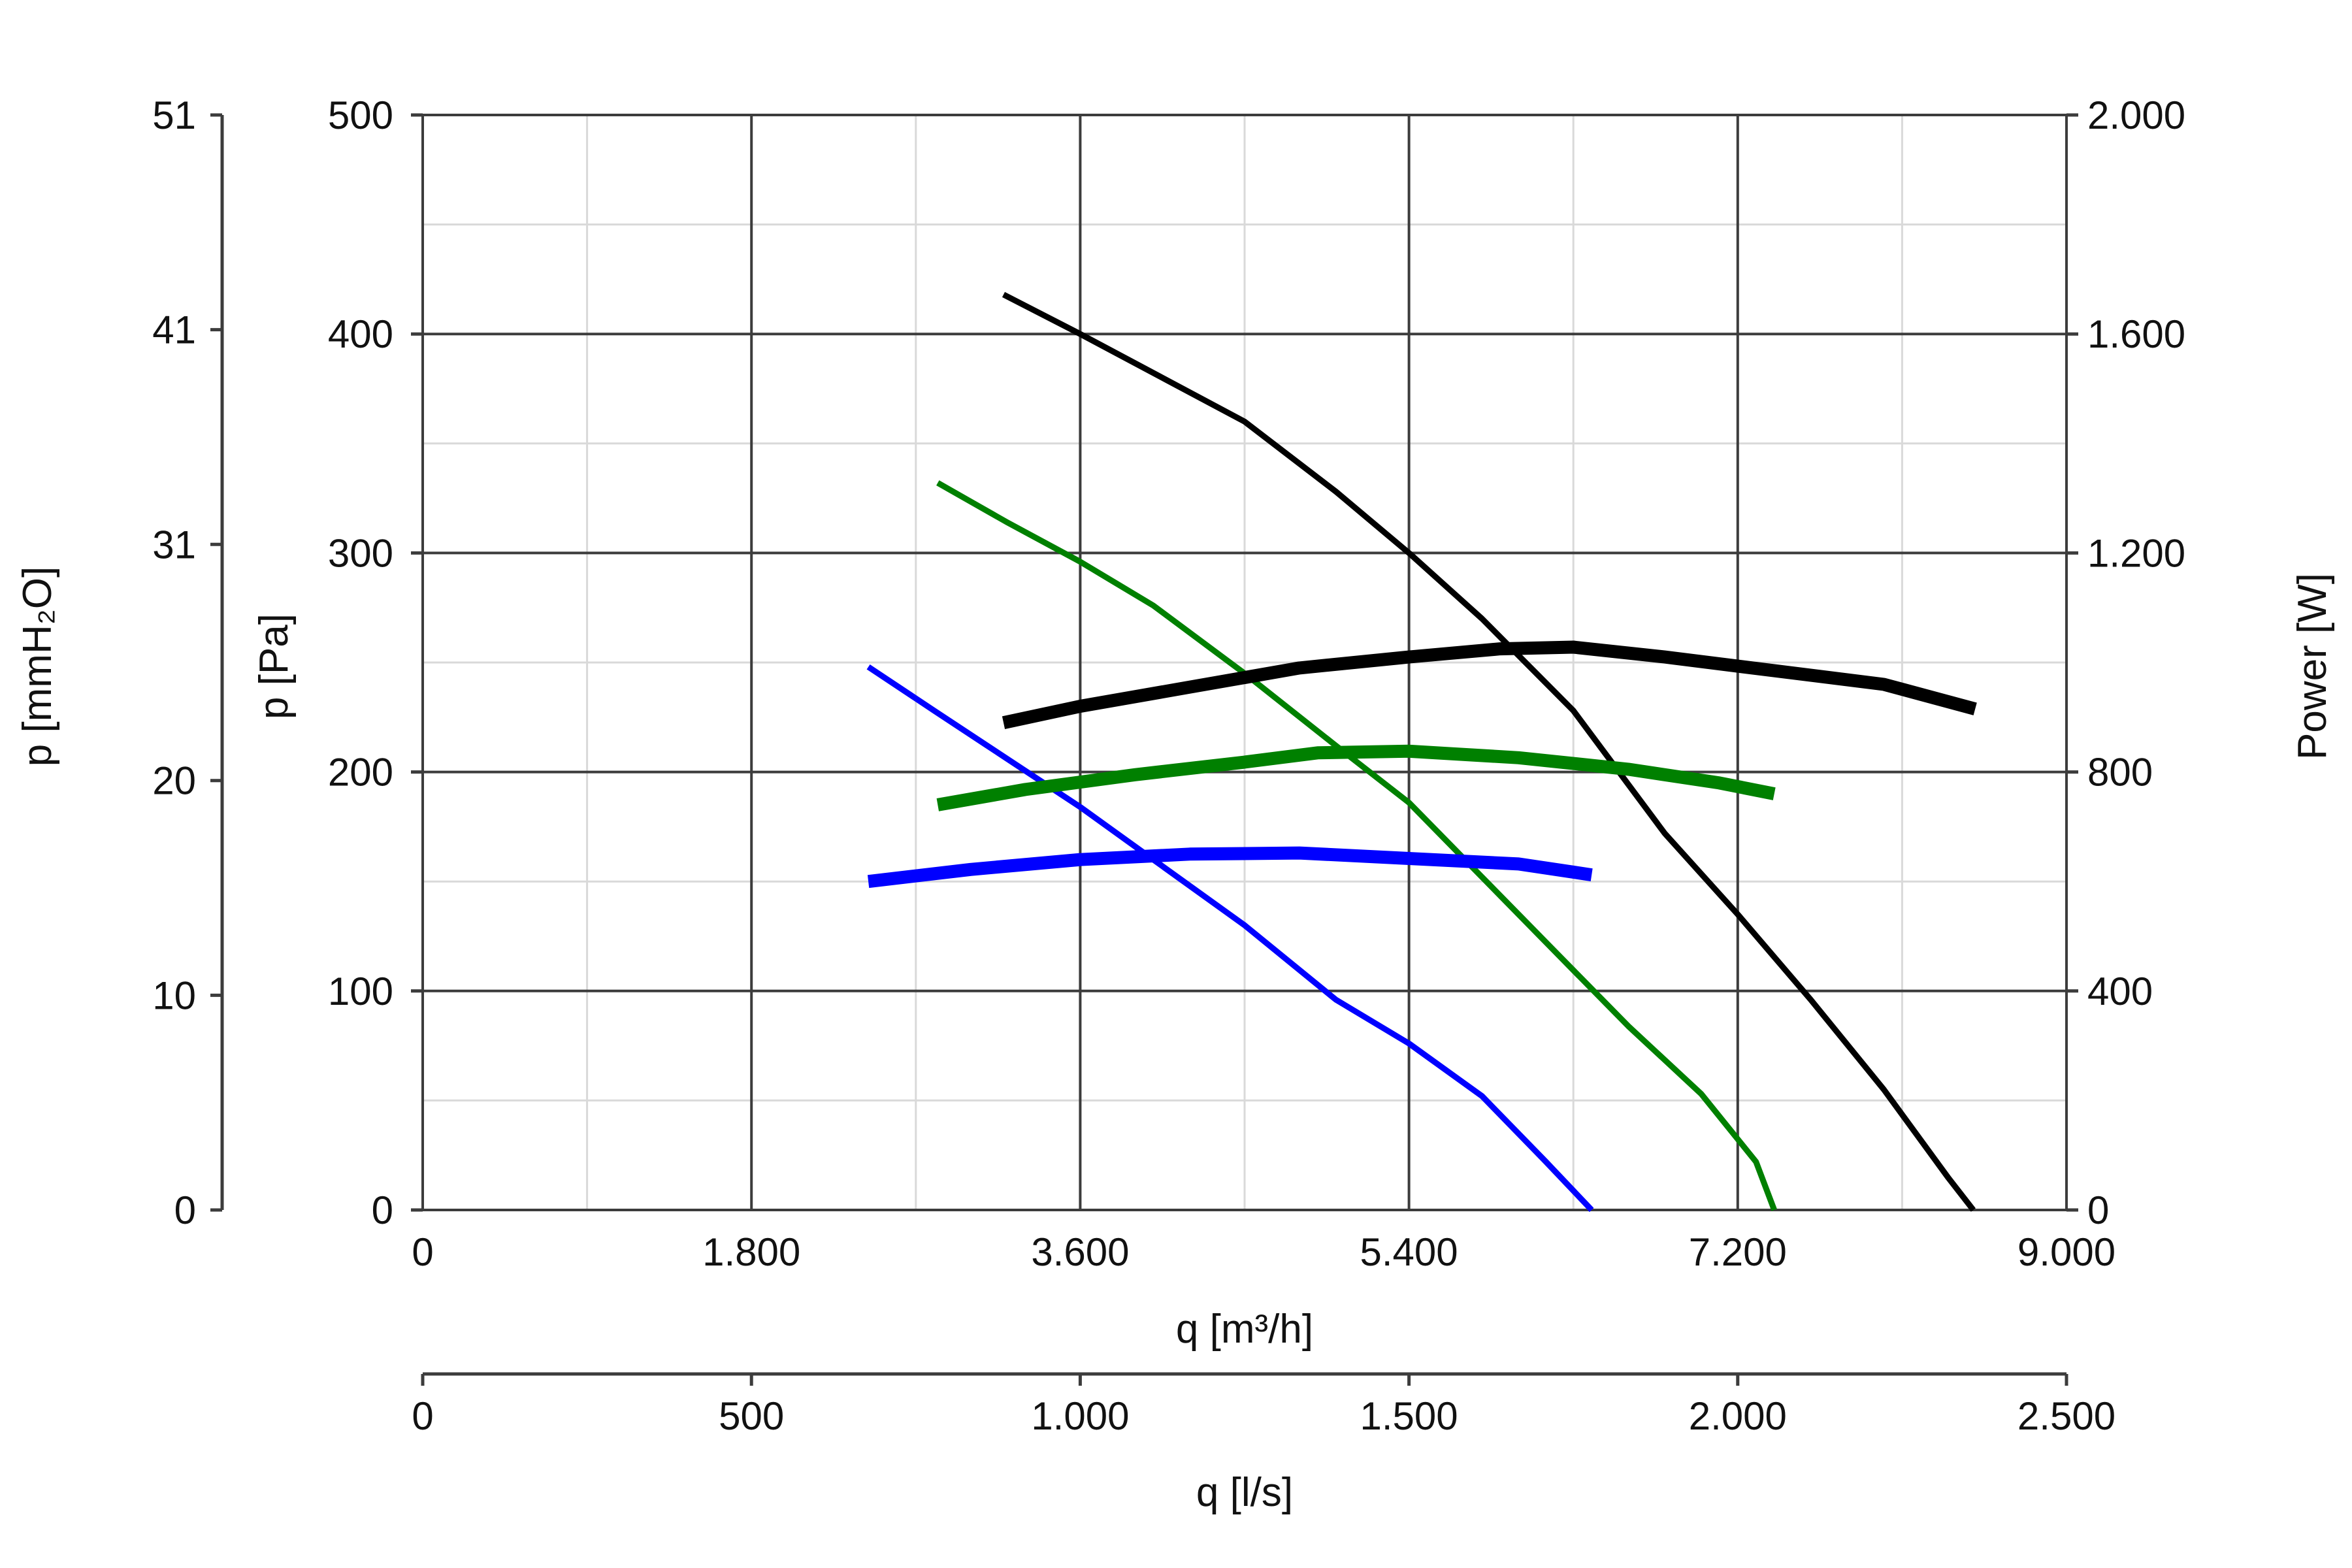  I want to click on x-ls-tick-label: 2.000, so click(1738, 1416).